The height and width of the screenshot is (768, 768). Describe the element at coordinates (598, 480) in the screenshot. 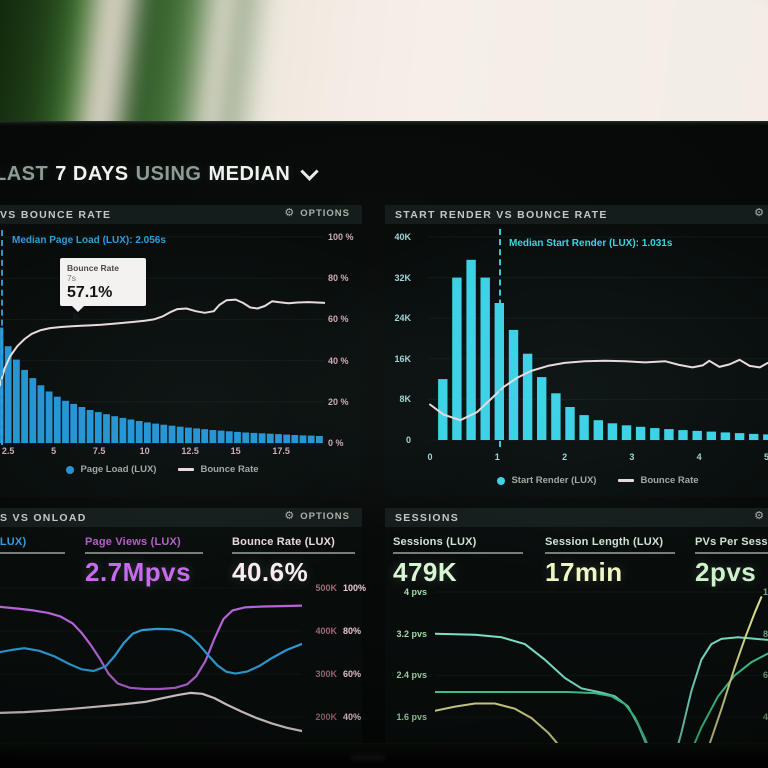

I see `legend-start-render: Start Render (LUX) Bounce Rate` at that location.